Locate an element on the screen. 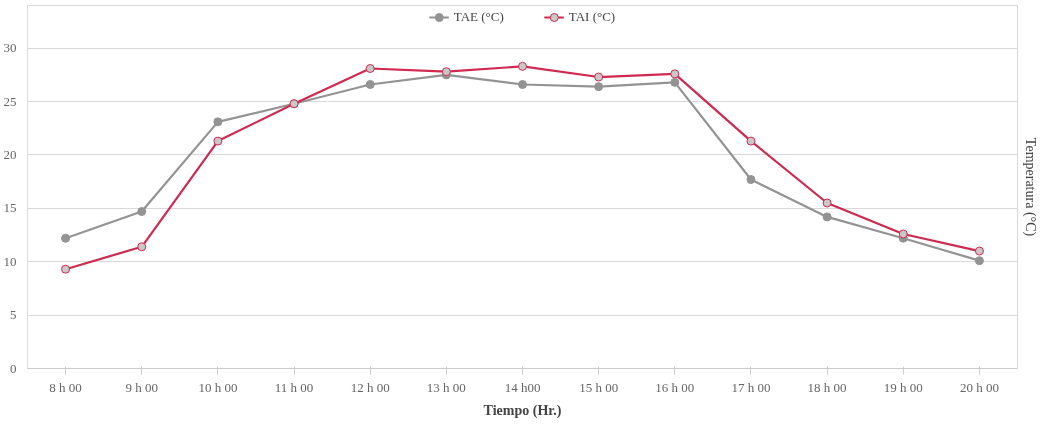 The width and height of the screenshot is (1054, 430). y-axis-title: Temperatura (°C) is located at coordinates (1029, 187).